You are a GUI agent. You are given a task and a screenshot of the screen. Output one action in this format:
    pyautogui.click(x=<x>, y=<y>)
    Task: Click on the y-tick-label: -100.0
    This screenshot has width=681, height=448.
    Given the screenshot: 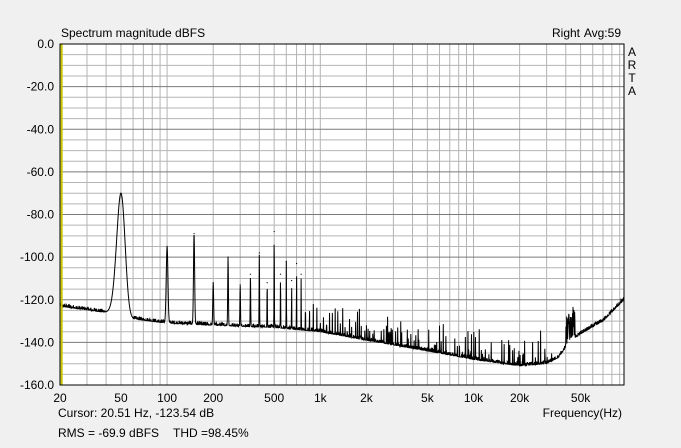 What is the action you would take?
    pyautogui.click(x=37, y=257)
    